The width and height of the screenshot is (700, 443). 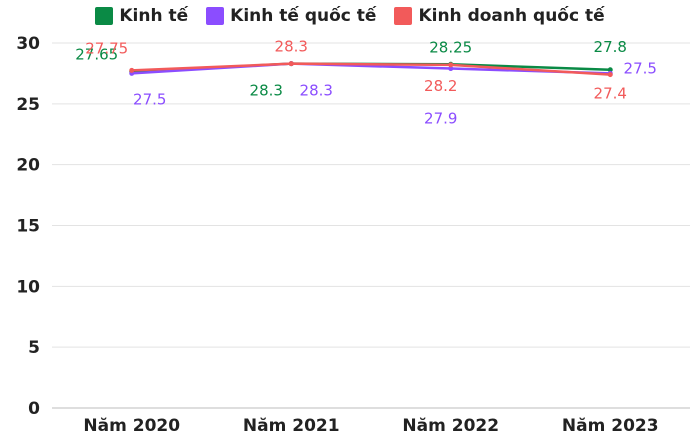 I want to click on x-tick-label: Năm 2023, so click(x=610, y=426).